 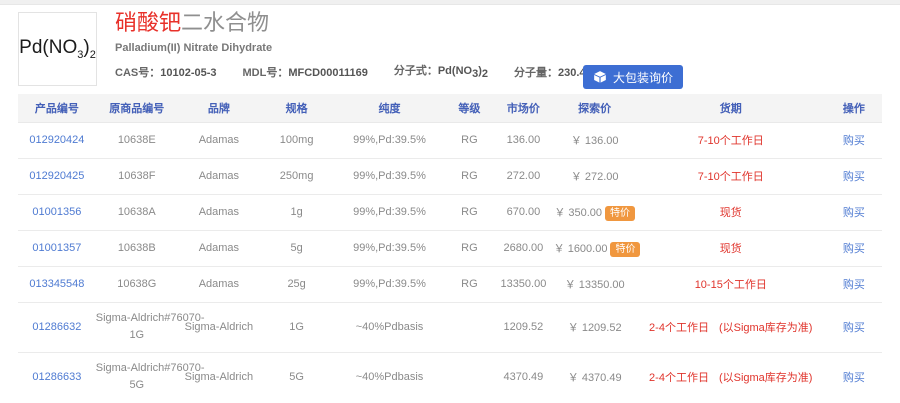 What do you see at coordinates (57, 49) in the screenshot?
I see `formula-thumbnail: Pd(NO3)2` at bounding box center [57, 49].